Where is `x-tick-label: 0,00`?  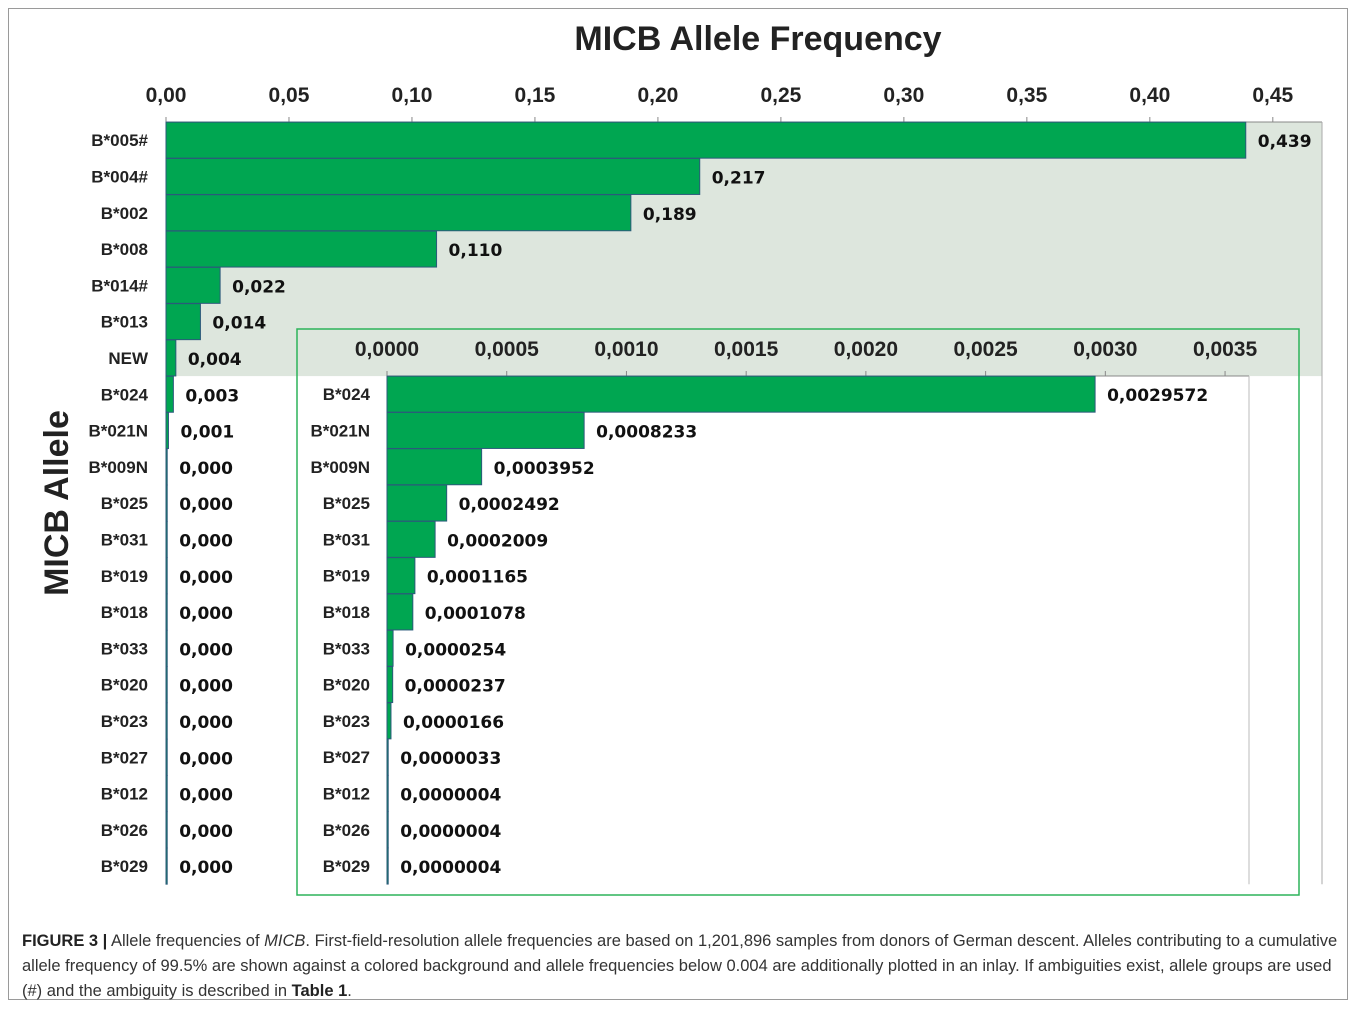
x-tick-label: 0,00 is located at coordinates (166, 95).